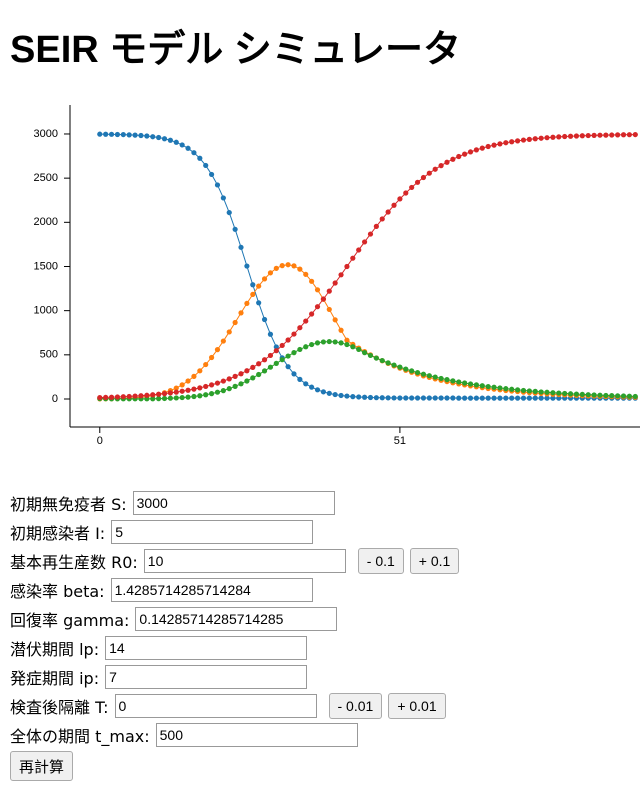 This screenshot has height=785, width=640. I want to click on field-label: 初期無免疫者 S:, so click(68, 504).